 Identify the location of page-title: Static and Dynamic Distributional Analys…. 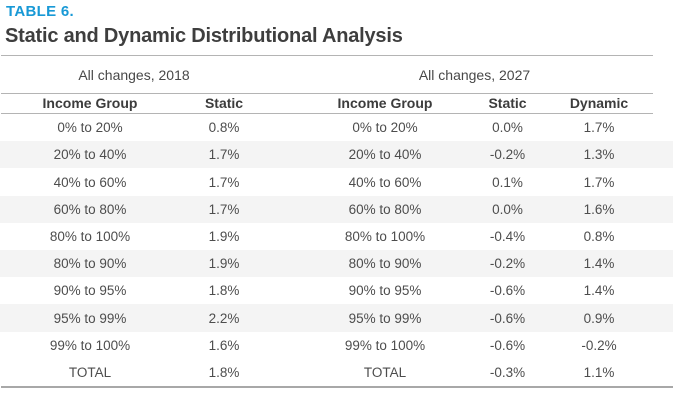
(204, 36).